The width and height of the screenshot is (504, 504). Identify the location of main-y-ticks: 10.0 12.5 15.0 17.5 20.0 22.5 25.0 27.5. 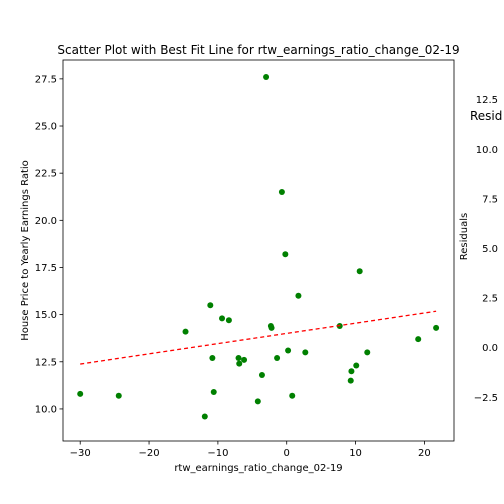
(49, 244).